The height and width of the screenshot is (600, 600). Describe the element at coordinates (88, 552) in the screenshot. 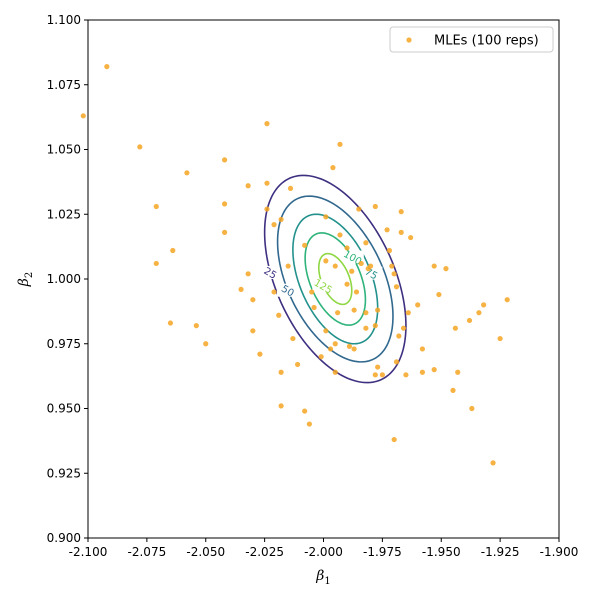

I see `x-tick-label: -2.100` at that location.